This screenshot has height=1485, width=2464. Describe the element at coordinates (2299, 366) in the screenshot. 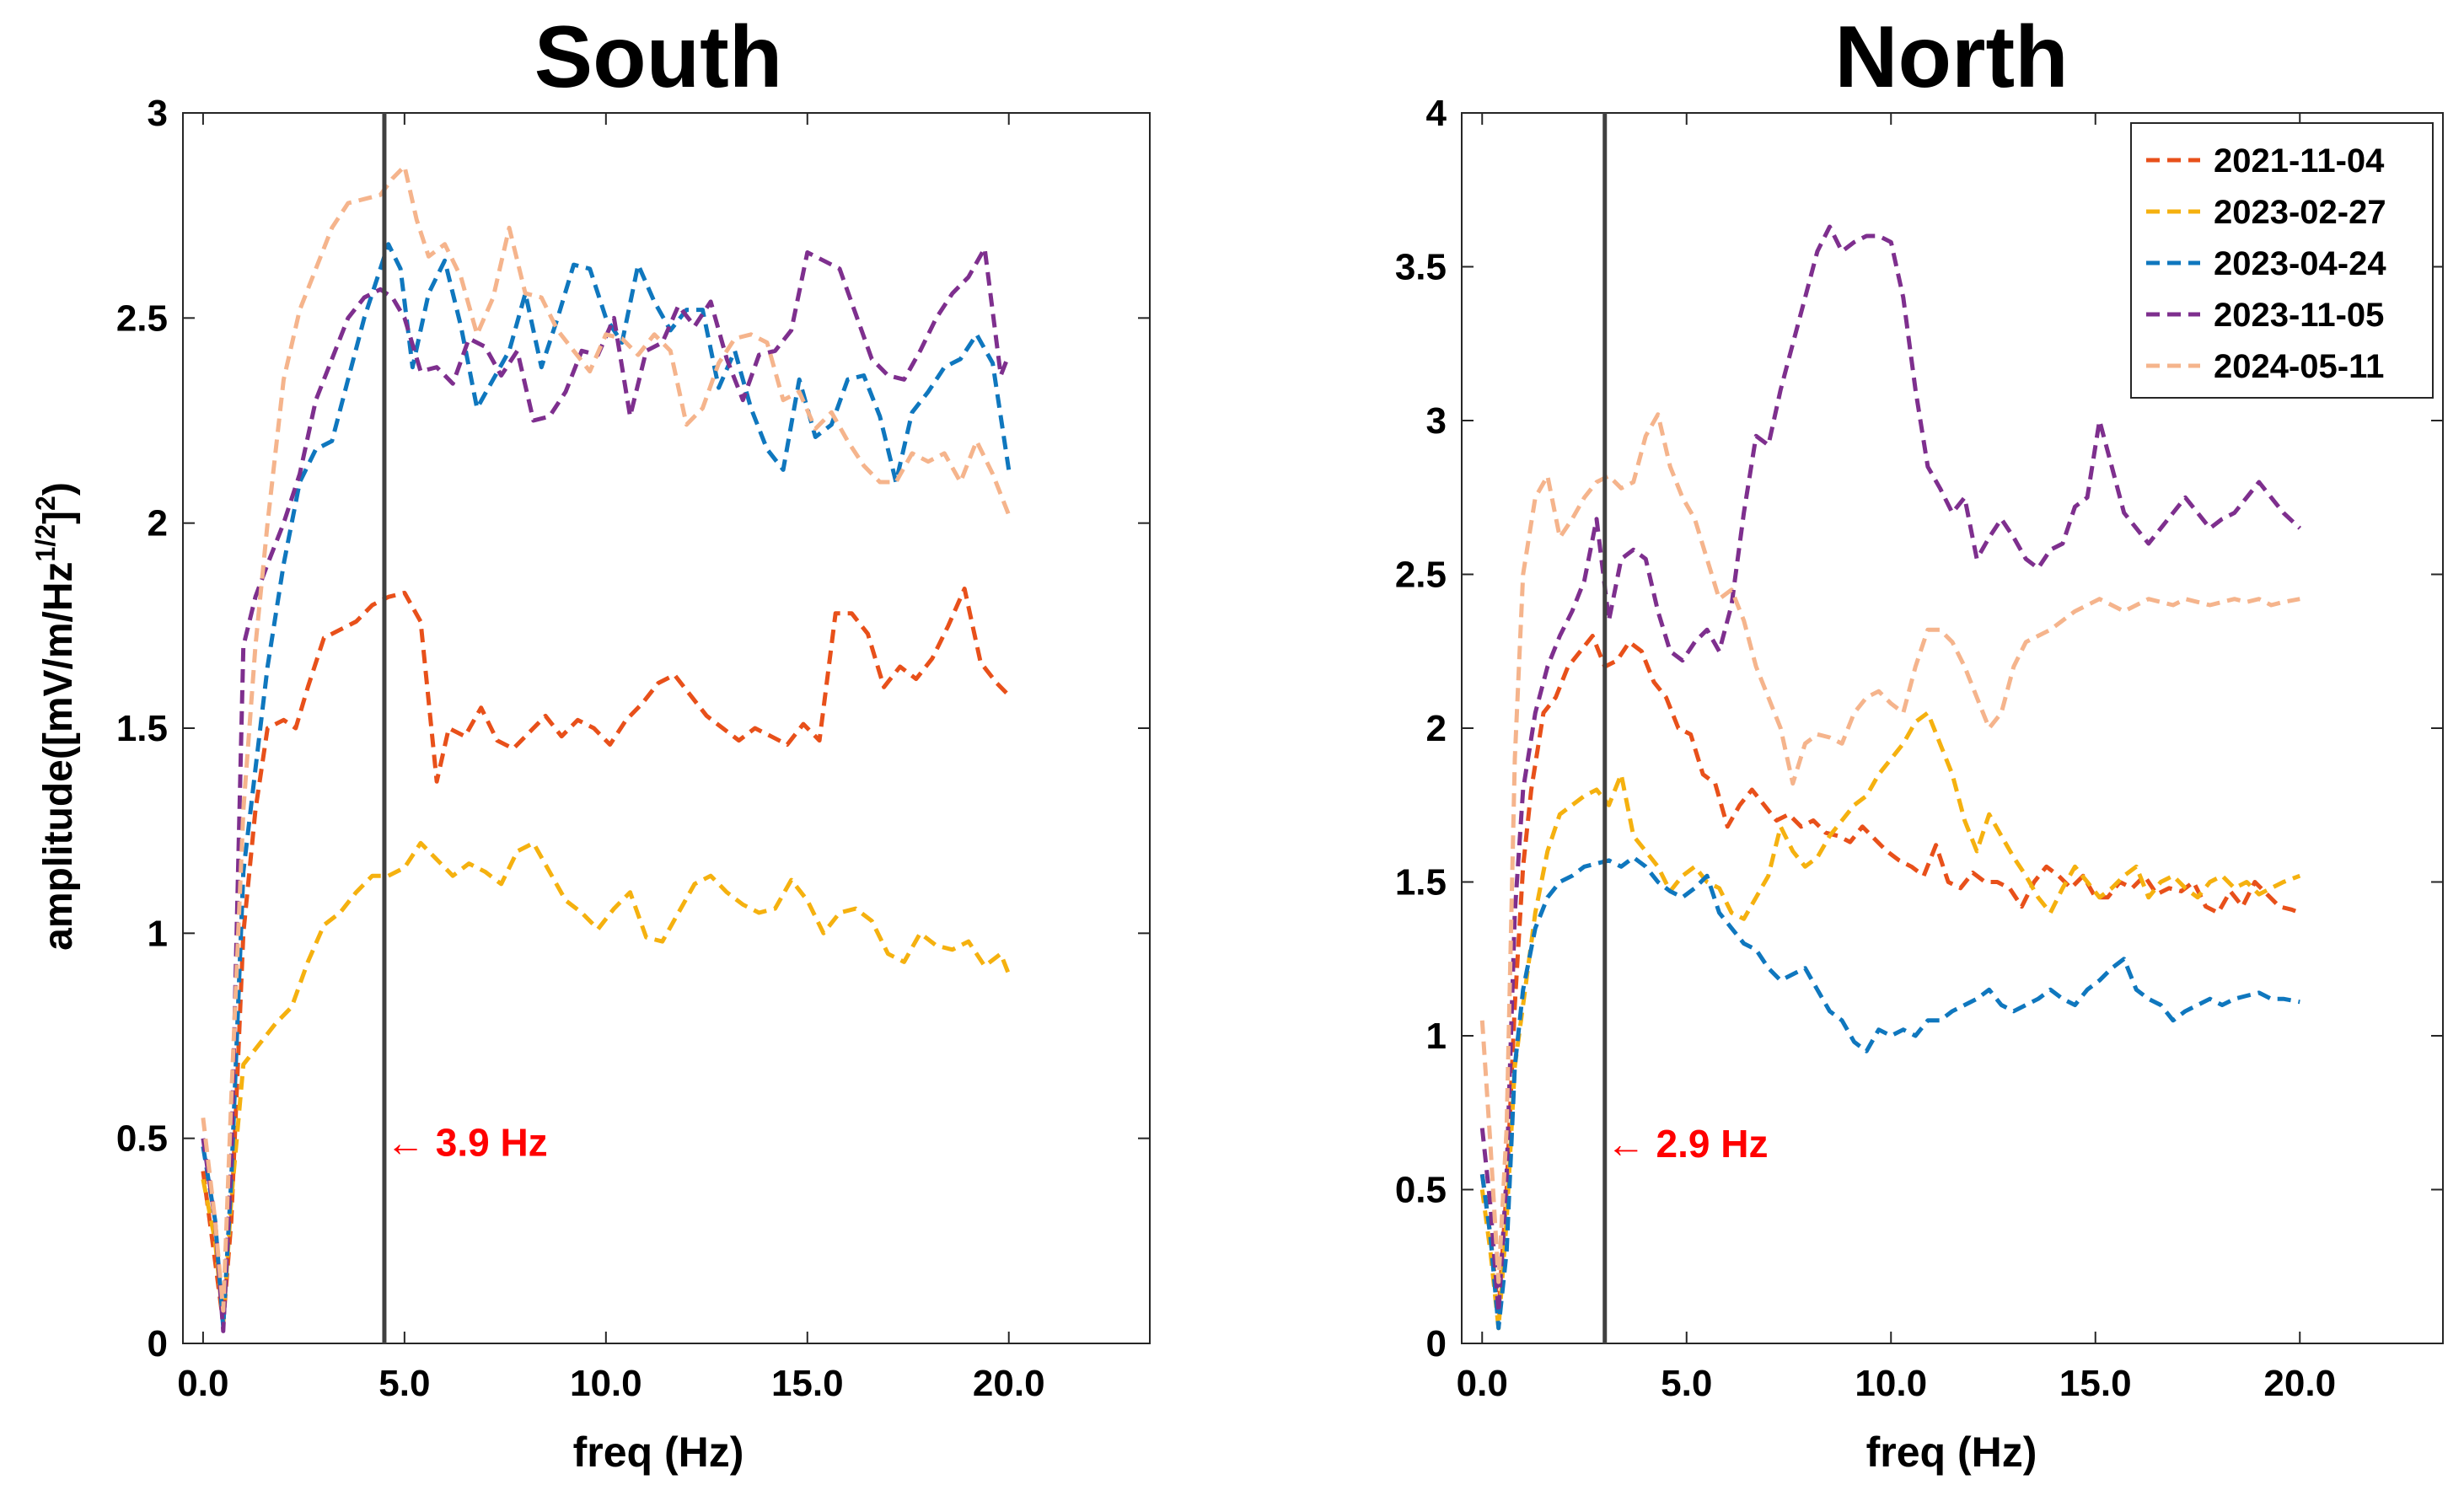

I see `legend-label: 2024-05-11` at that location.